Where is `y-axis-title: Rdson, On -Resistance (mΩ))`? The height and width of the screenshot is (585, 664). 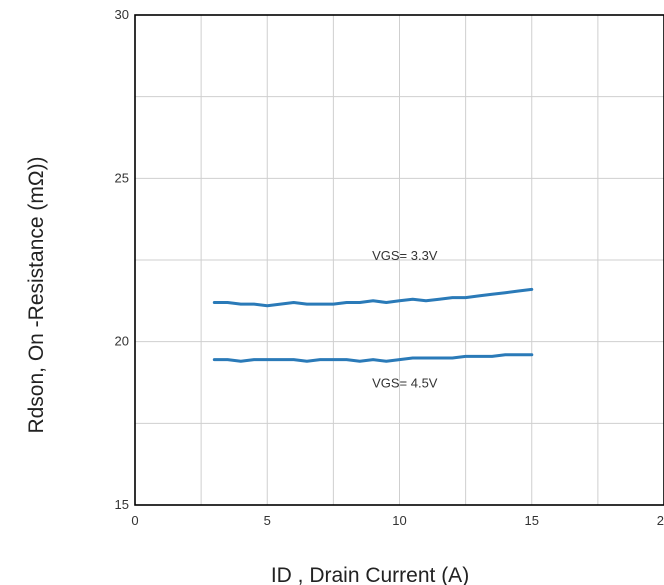
y-axis-title: Rdson, On -Resistance (mΩ)) is located at coordinates (36, 294).